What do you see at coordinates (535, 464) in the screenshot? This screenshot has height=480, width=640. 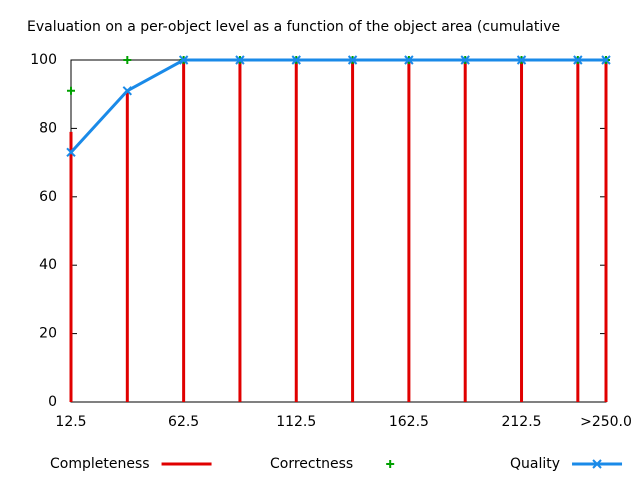 I see `legend-label: Quality` at bounding box center [535, 464].